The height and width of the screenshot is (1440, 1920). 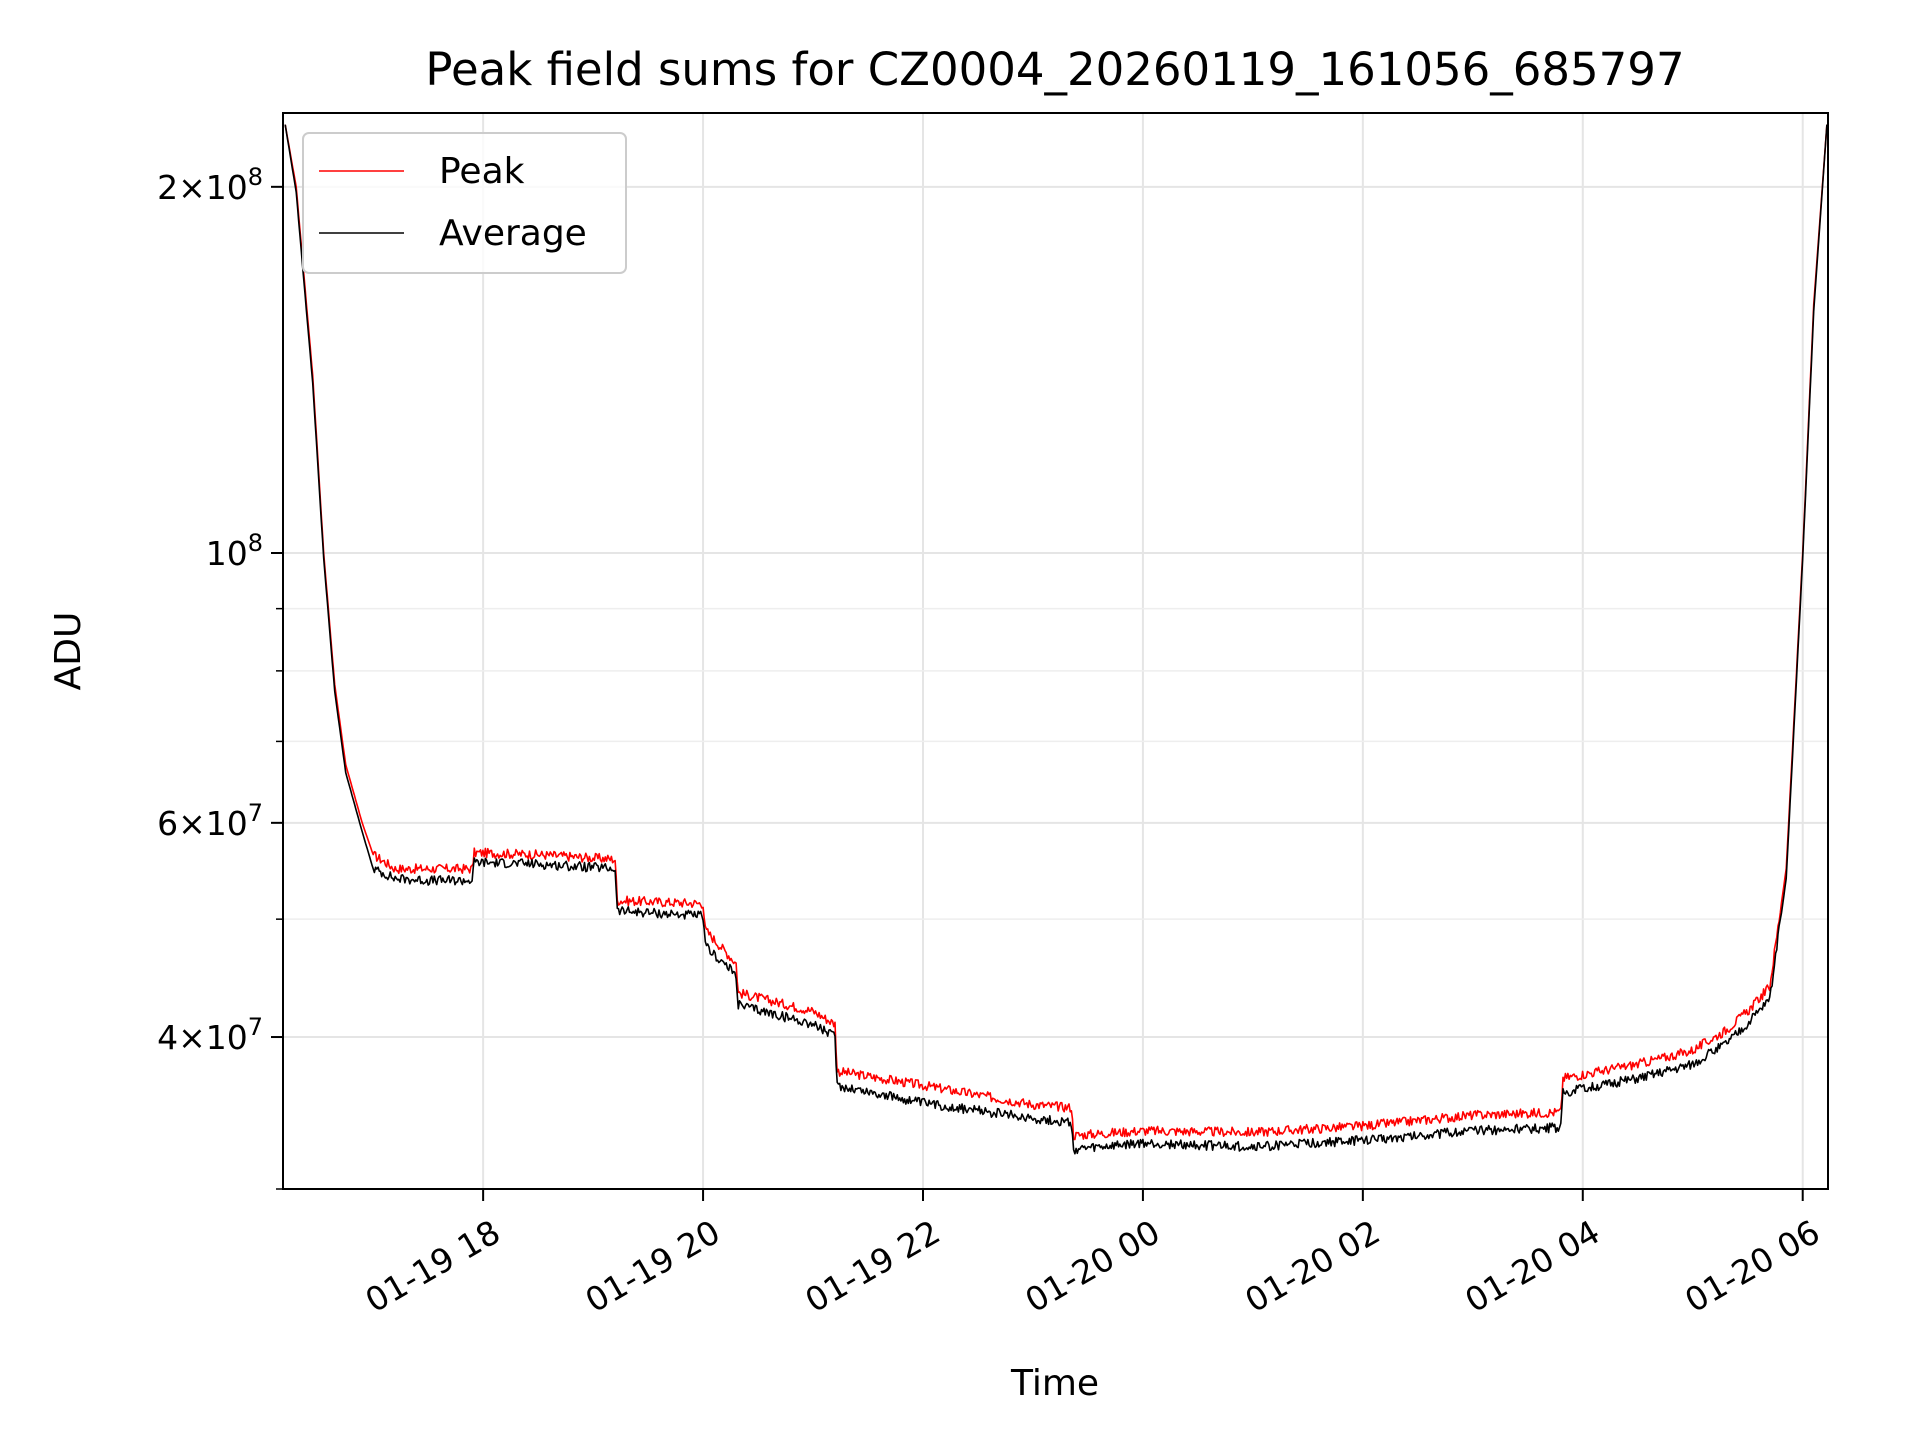 What do you see at coordinates (210, 185) in the screenshot?
I see `y-tick-label: 2×108` at bounding box center [210, 185].